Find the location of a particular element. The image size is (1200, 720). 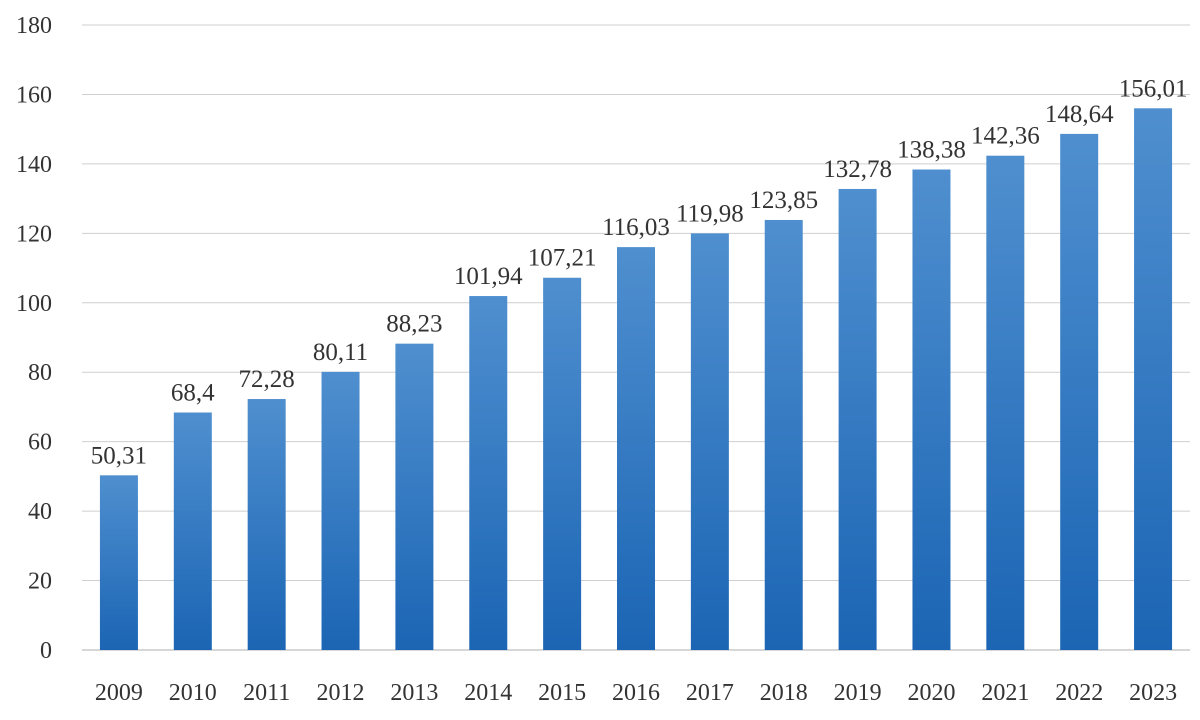

data-label-2023: 156,01 is located at coordinates (1153, 88).